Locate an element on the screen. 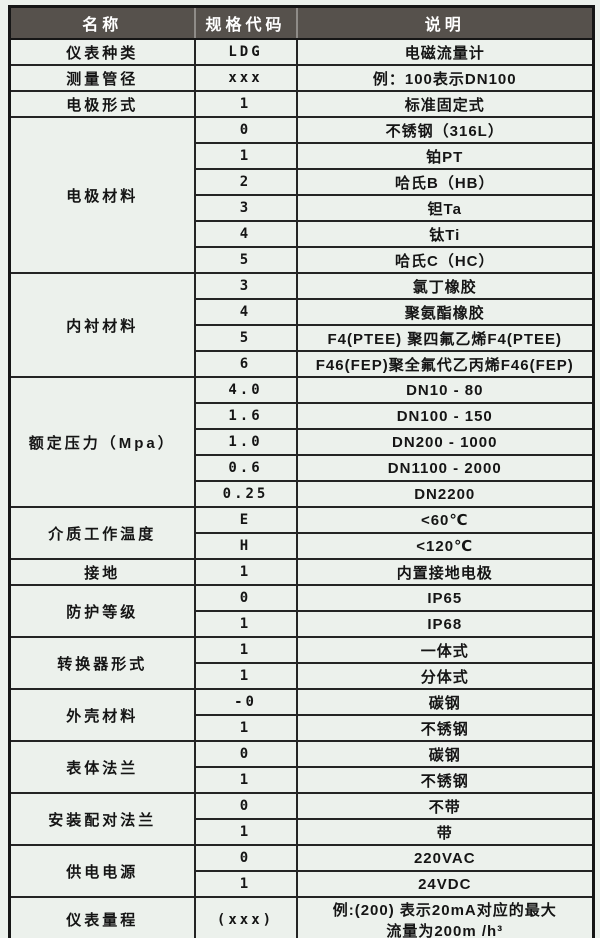 The image size is (600, 938). group-name-cell: 电极形式 is located at coordinates (102, 104).